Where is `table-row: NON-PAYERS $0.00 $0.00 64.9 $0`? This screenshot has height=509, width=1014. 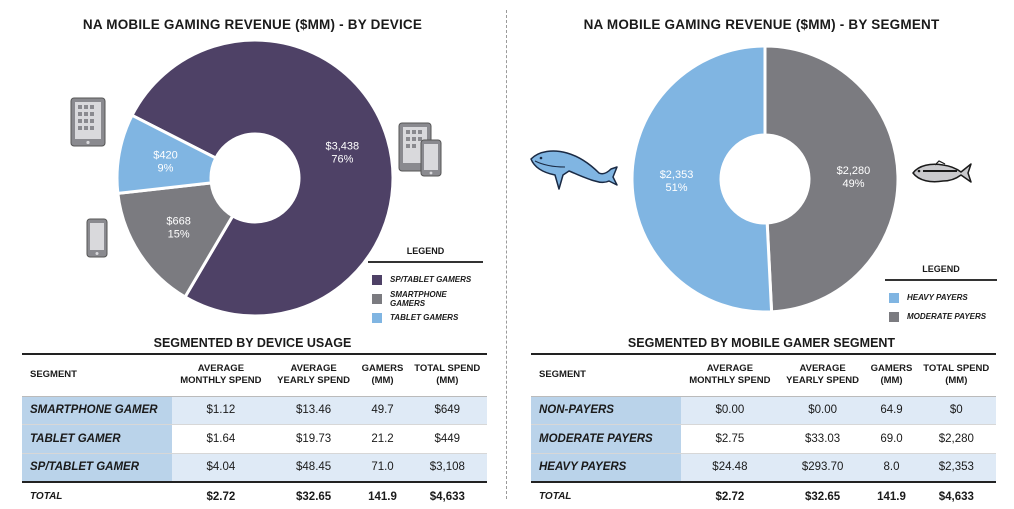 table-row: NON-PAYERS $0.00 $0.00 64.9 $0 is located at coordinates (763, 411).